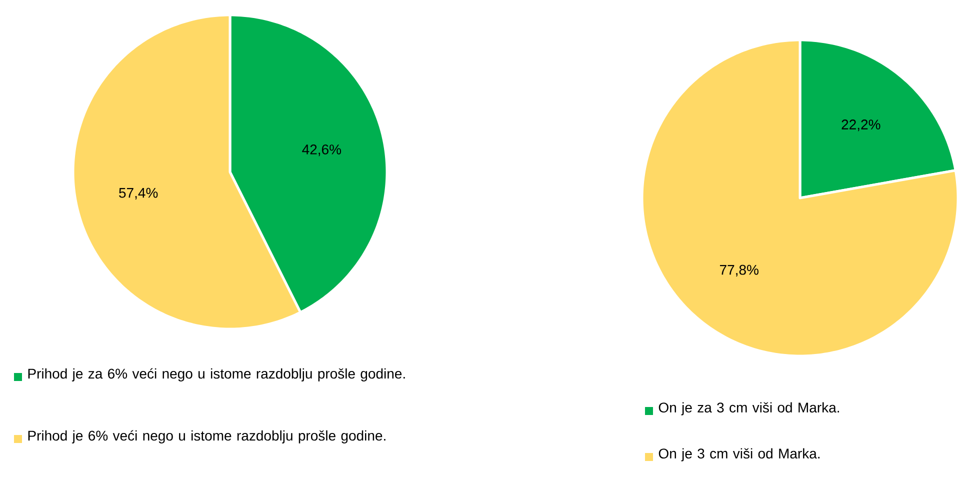 This screenshot has height=492, width=965. What do you see at coordinates (216, 375) in the screenshot?
I see `legend-label: Prihod je za 6% veći nego u istome razdoblju prošle godine.` at bounding box center [216, 375].